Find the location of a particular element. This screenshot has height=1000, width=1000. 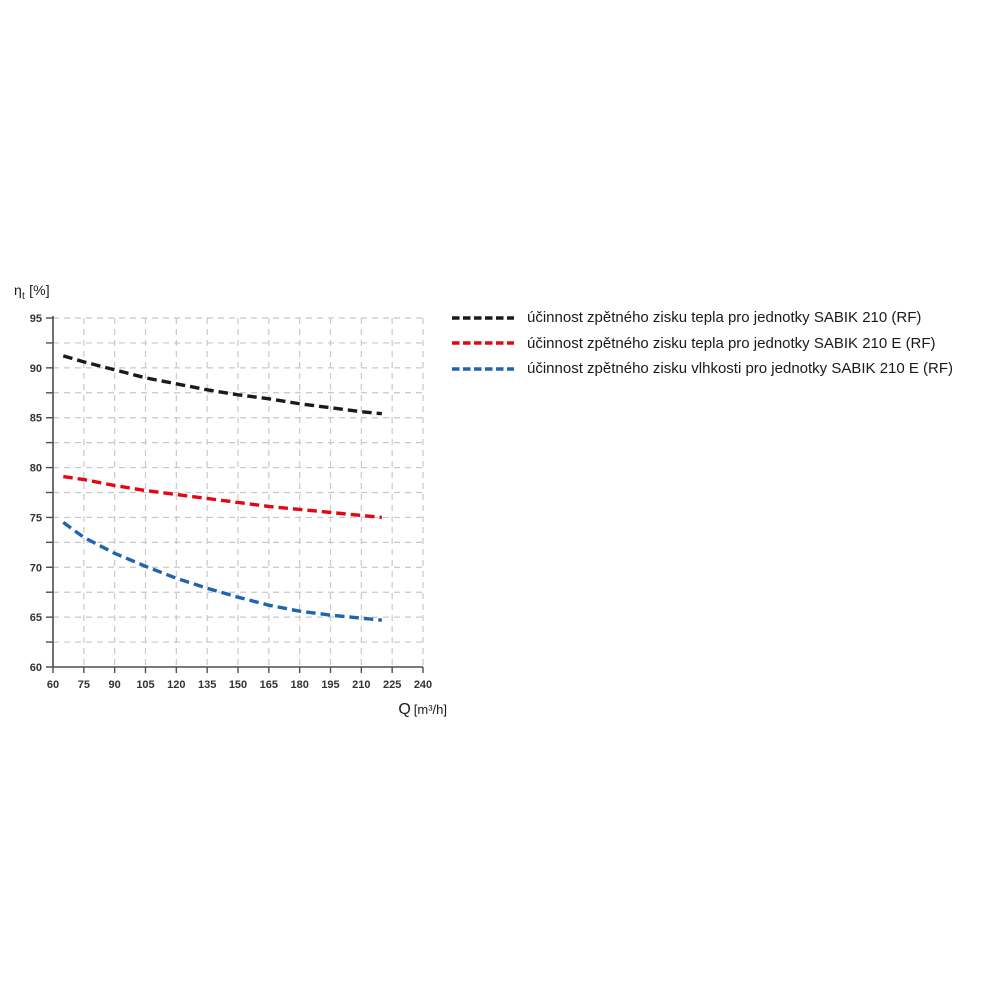

svg-text: 210 is located at coordinates (361, 685).